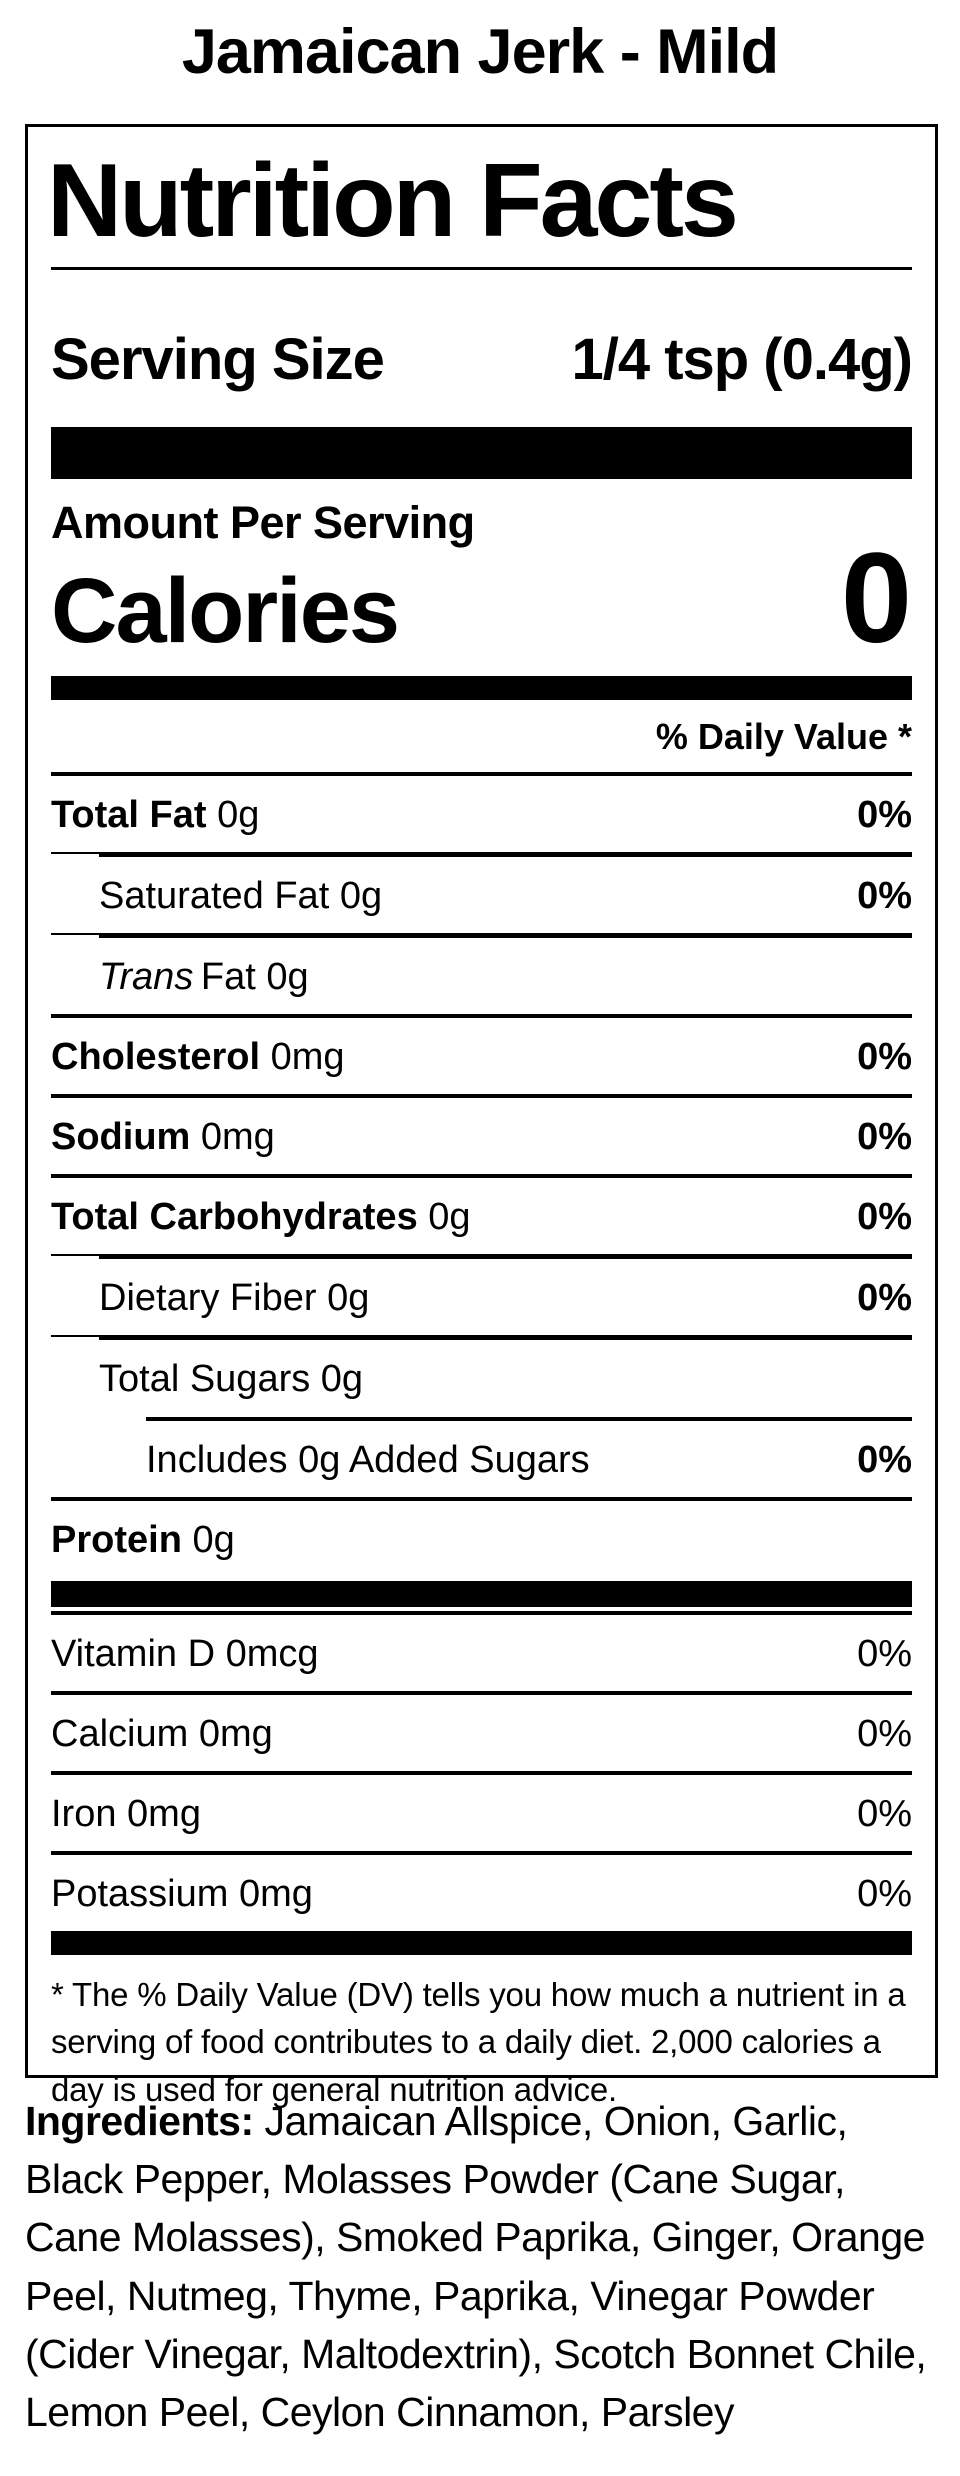 Image resolution: width=960 pixels, height=2476 pixels. I want to click on nutrient-row-cholesterol: Cholesterol 0mg 0%, so click(481, 1056).